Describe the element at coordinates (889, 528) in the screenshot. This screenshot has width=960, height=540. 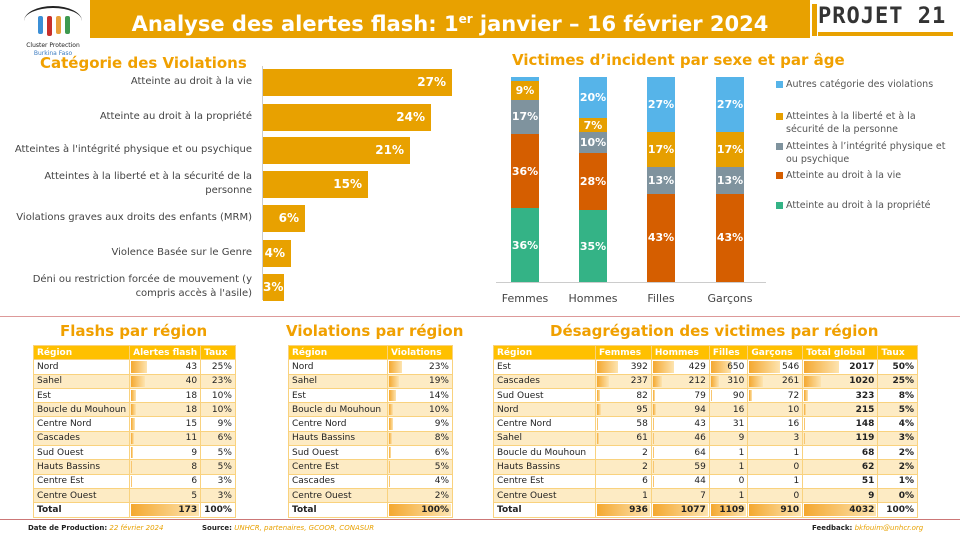
I see `feedback-email-link: bkfouim@unhcr.org` at that location.